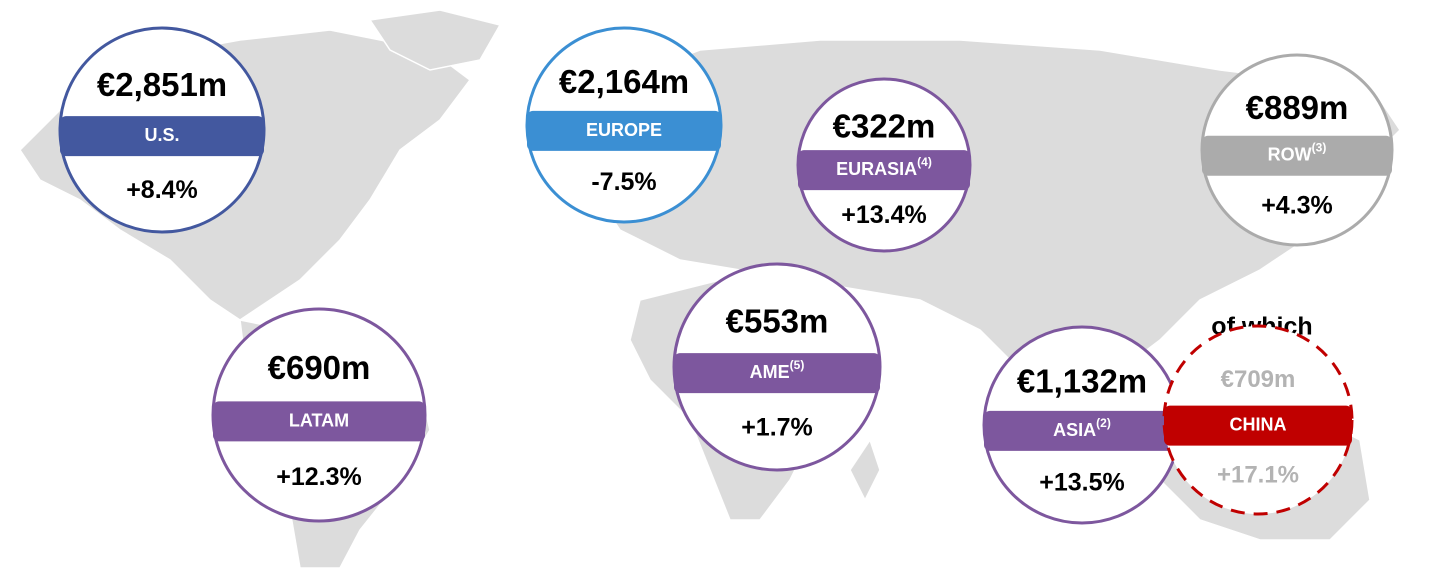 This screenshot has height=568, width=1435. Describe the element at coordinates (924, 162) in the screenshot. I see `region-footnote: (4)` at that location.